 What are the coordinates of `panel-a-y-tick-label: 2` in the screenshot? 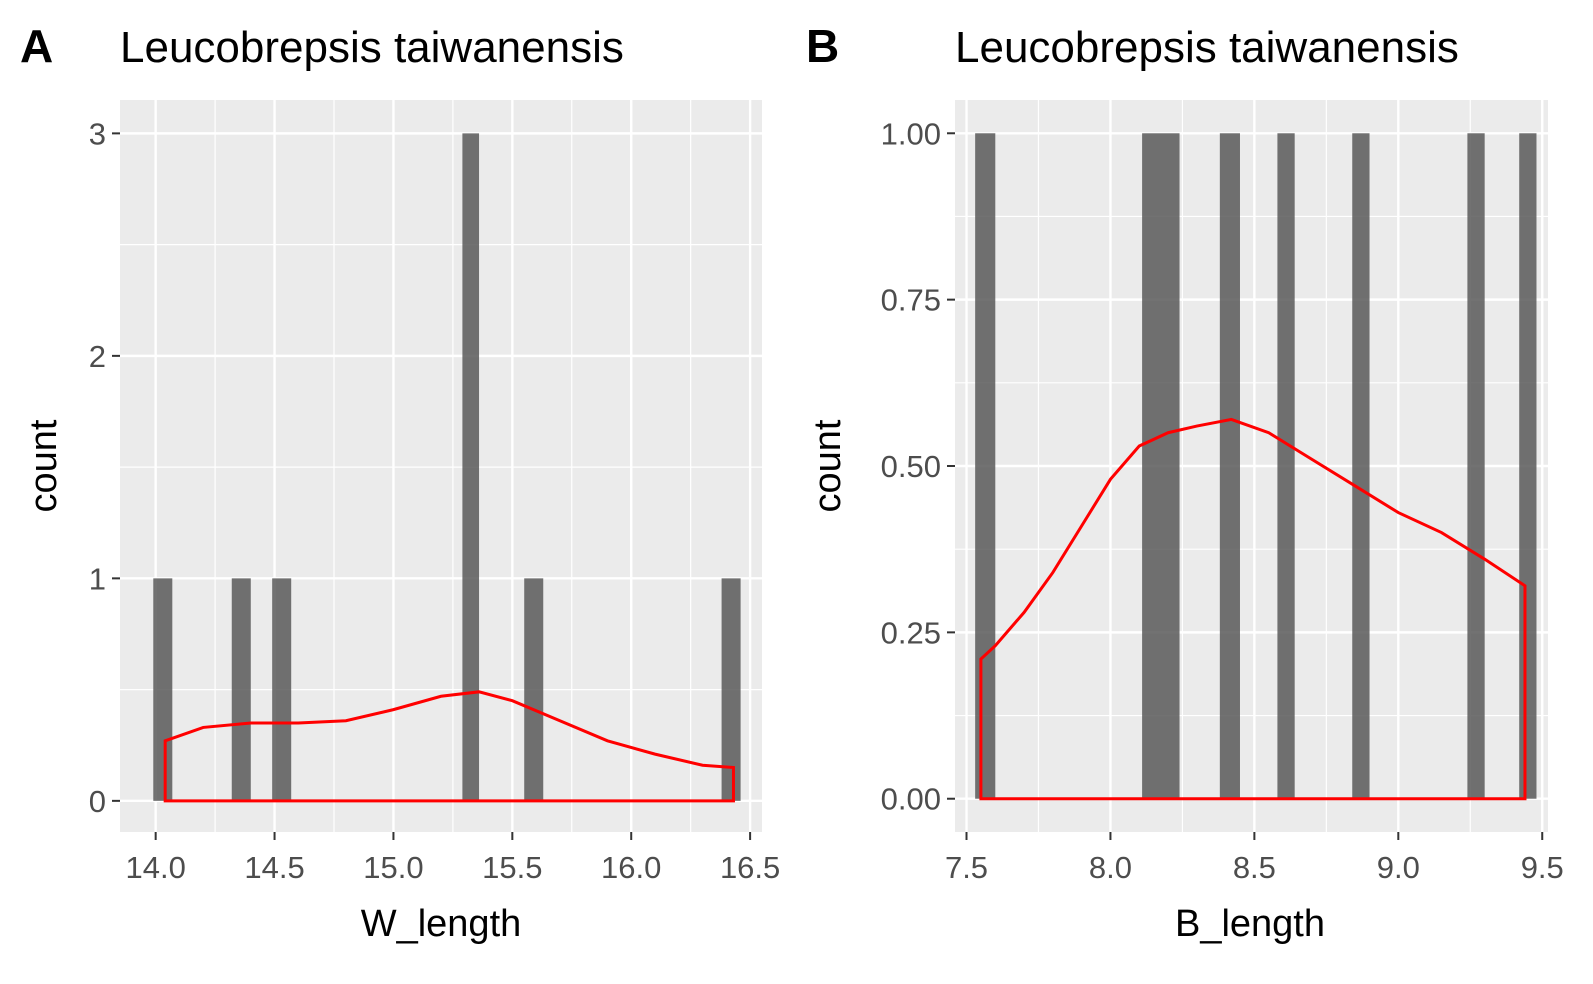 It's located at (97, 356).